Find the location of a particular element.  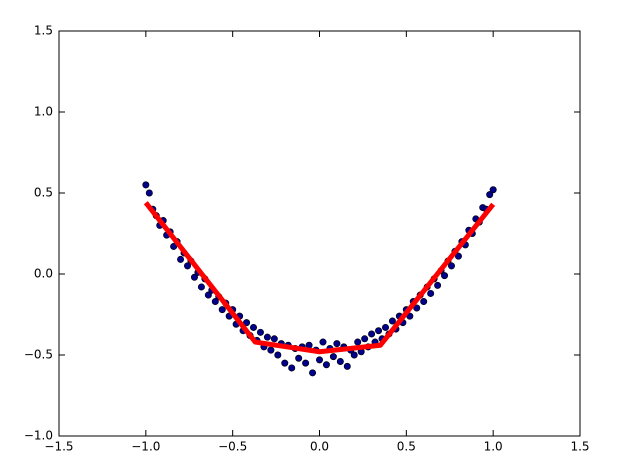

y-tick-label: −0.5 is located at coordinates (38, 355).